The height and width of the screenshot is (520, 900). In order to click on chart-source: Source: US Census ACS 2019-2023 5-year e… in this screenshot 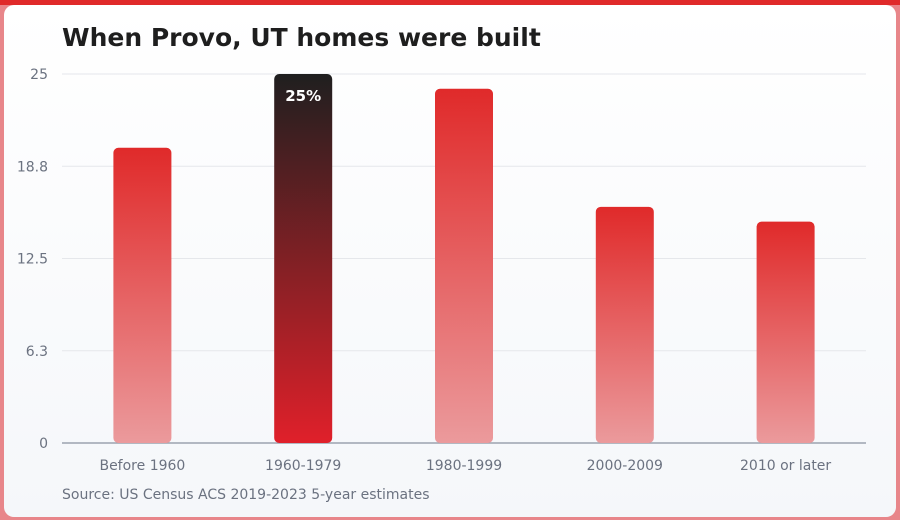, I will do `click(246, 495)`.